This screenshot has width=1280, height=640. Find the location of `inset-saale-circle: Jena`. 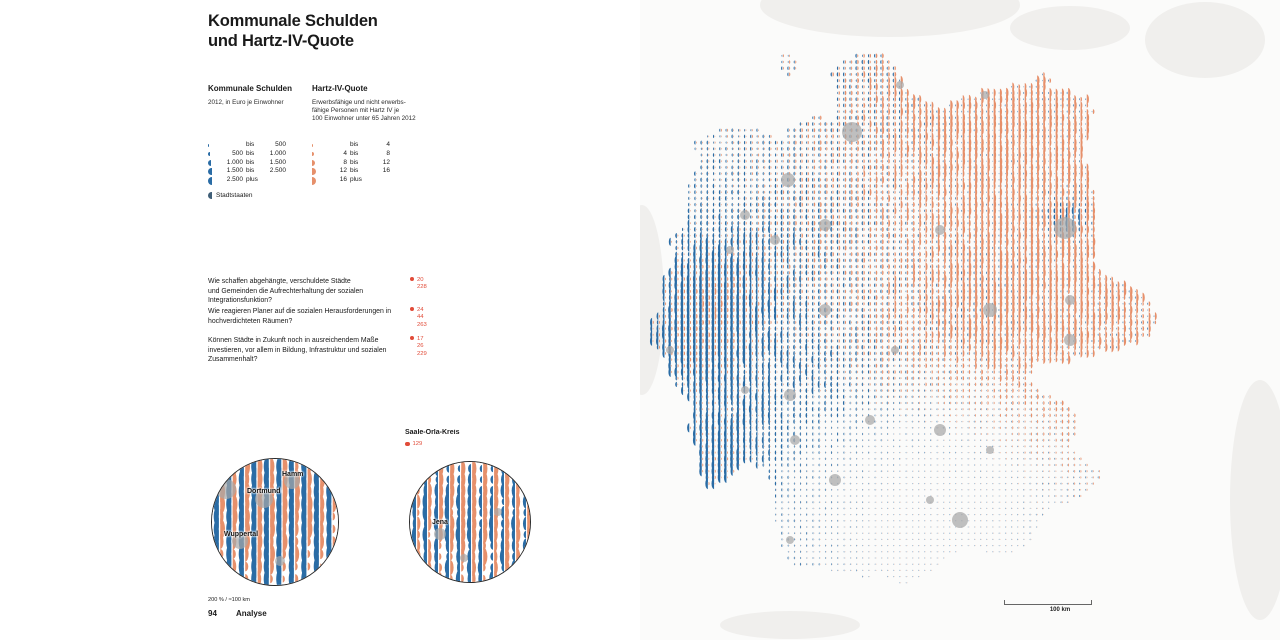

inset-saale-circle: Jena is located at coordinates (470, 522).